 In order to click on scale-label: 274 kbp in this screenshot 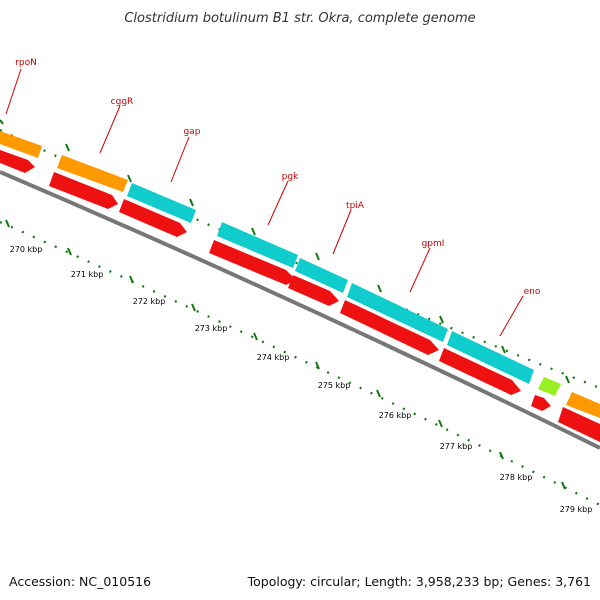, I will do `click(273, 357)`.